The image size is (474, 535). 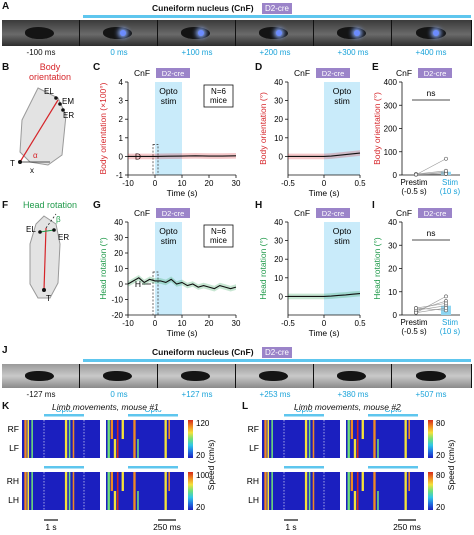 What do you see at coordinates (182, 323) in the screenshot?
I see `x-tick-label: 10` at bounding box center [182, 323].